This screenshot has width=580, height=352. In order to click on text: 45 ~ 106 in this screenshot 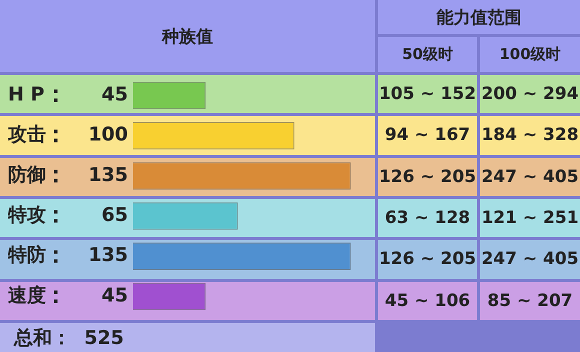, I will do `click(427, 301)`.